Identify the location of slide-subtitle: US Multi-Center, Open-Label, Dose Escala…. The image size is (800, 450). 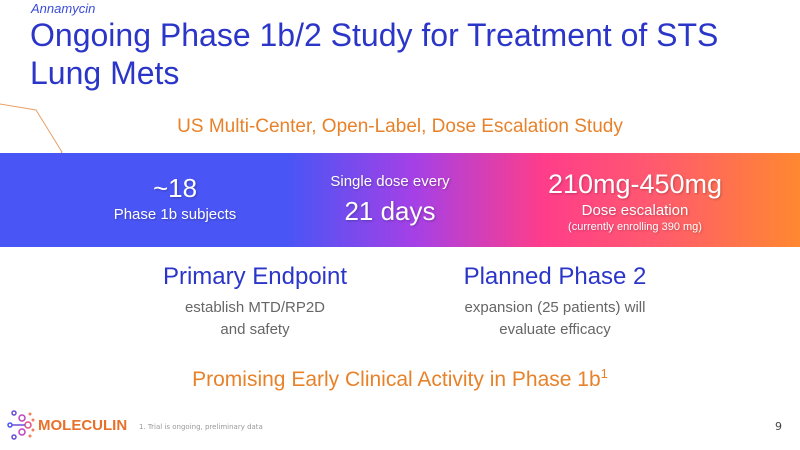
(400, 126).